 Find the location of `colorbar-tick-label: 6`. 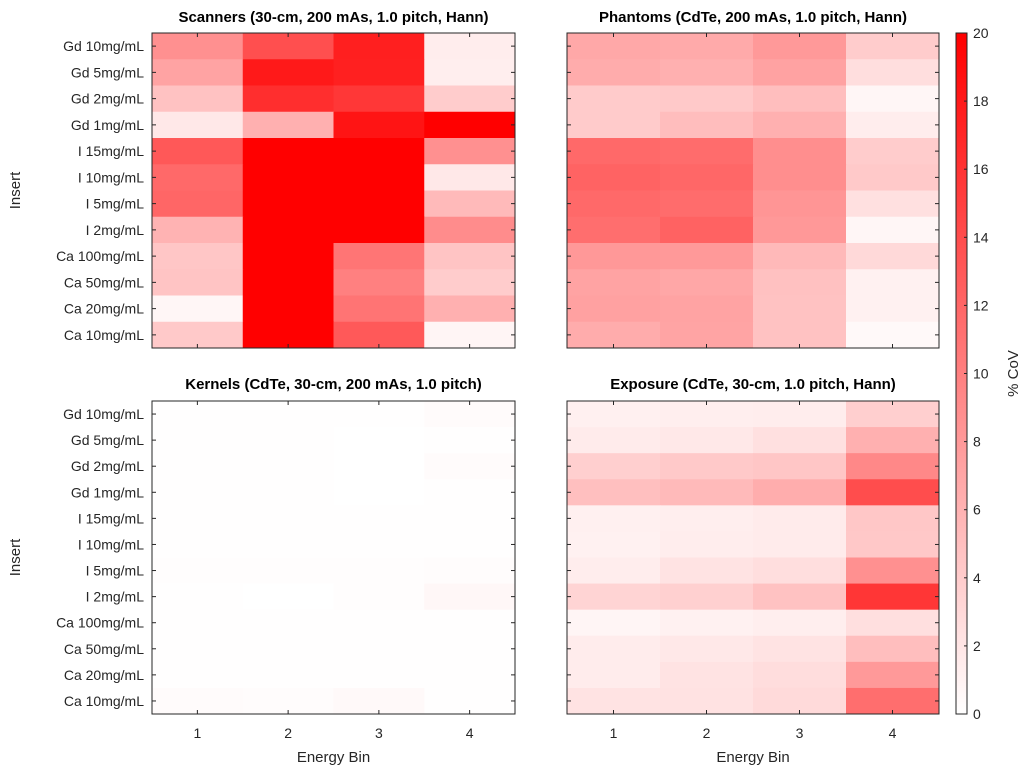

colorbar-tick-label: 6 is located at coordinates (977, 510).